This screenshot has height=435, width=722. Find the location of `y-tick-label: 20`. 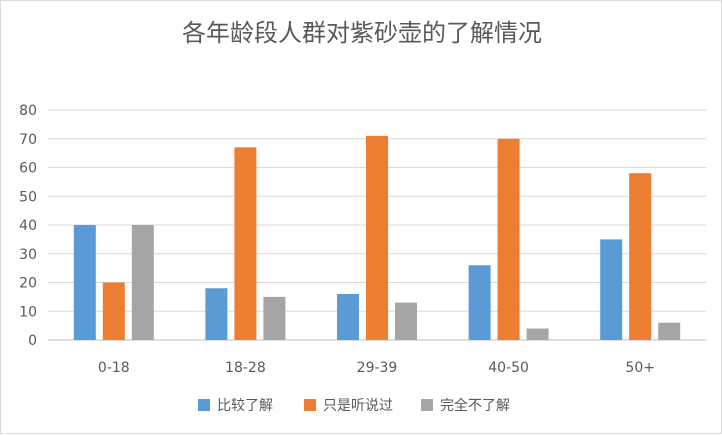

y-tick-label: 20 is located at coordinates (28, 284).